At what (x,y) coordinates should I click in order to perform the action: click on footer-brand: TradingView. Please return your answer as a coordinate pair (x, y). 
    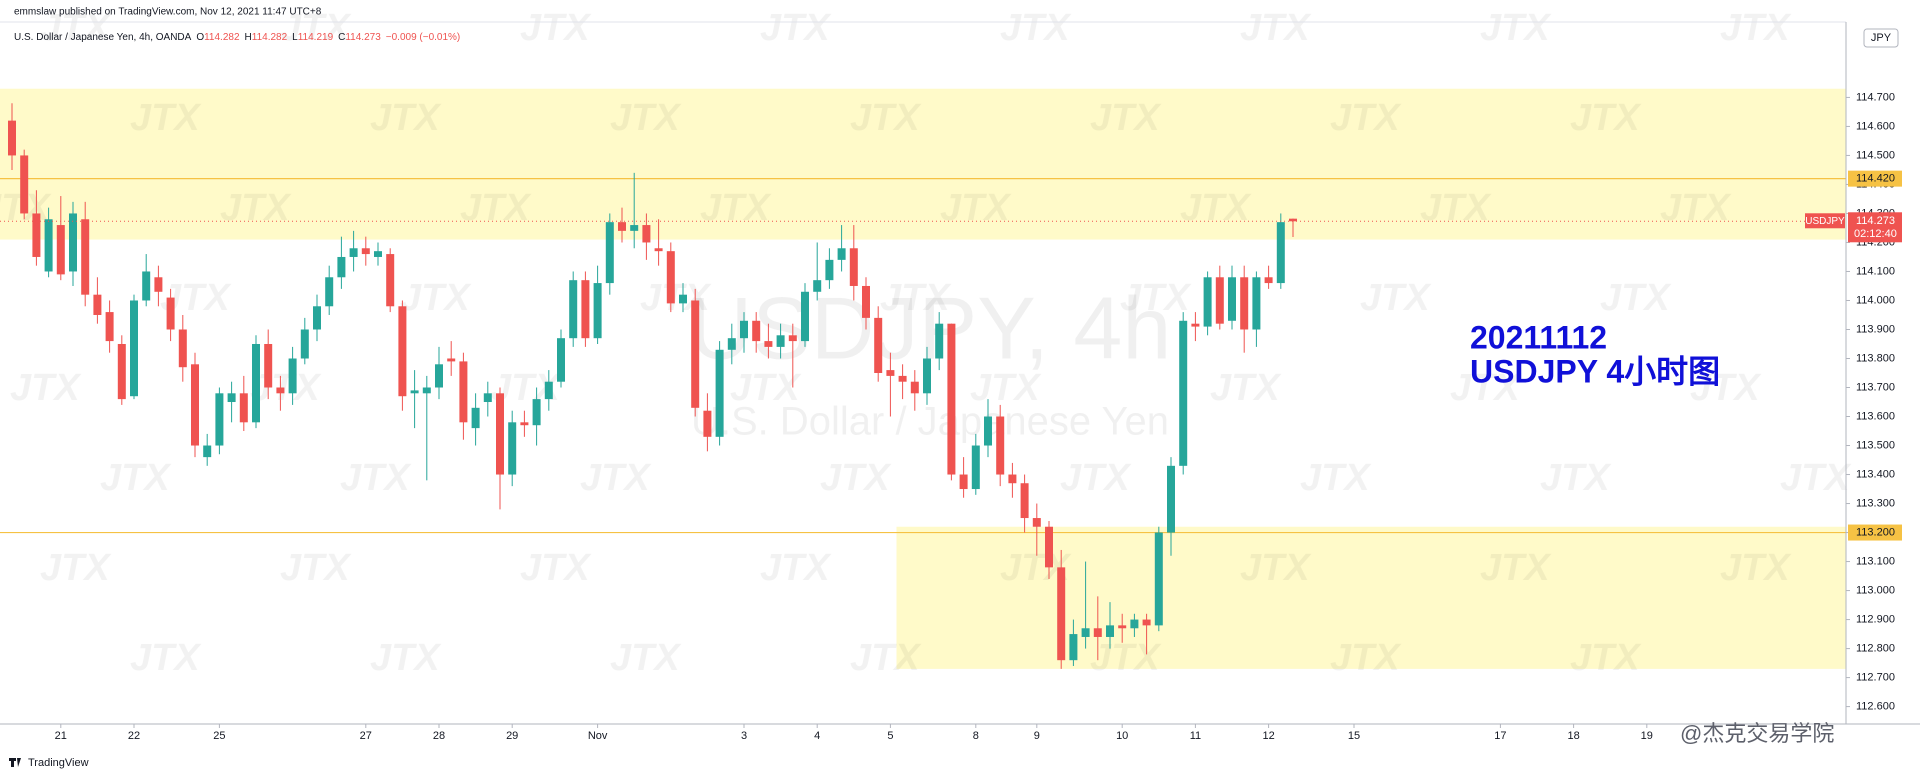
    Looking at the image, I should click on (58, 763).